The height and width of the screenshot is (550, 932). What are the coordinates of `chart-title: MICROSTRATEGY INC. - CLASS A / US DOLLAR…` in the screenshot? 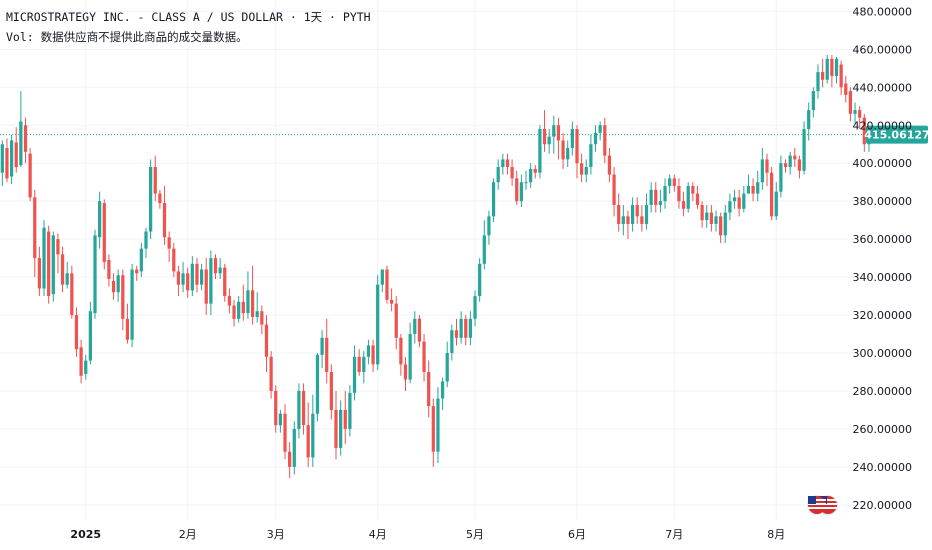 It's located at (188, 17).